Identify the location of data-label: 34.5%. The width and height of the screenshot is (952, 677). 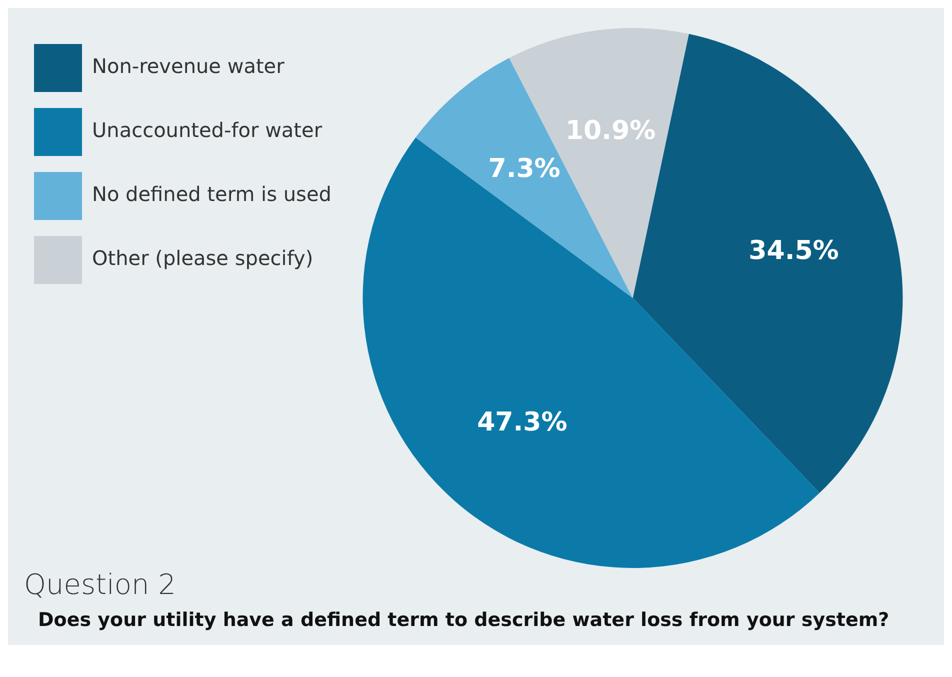
(793, 251).